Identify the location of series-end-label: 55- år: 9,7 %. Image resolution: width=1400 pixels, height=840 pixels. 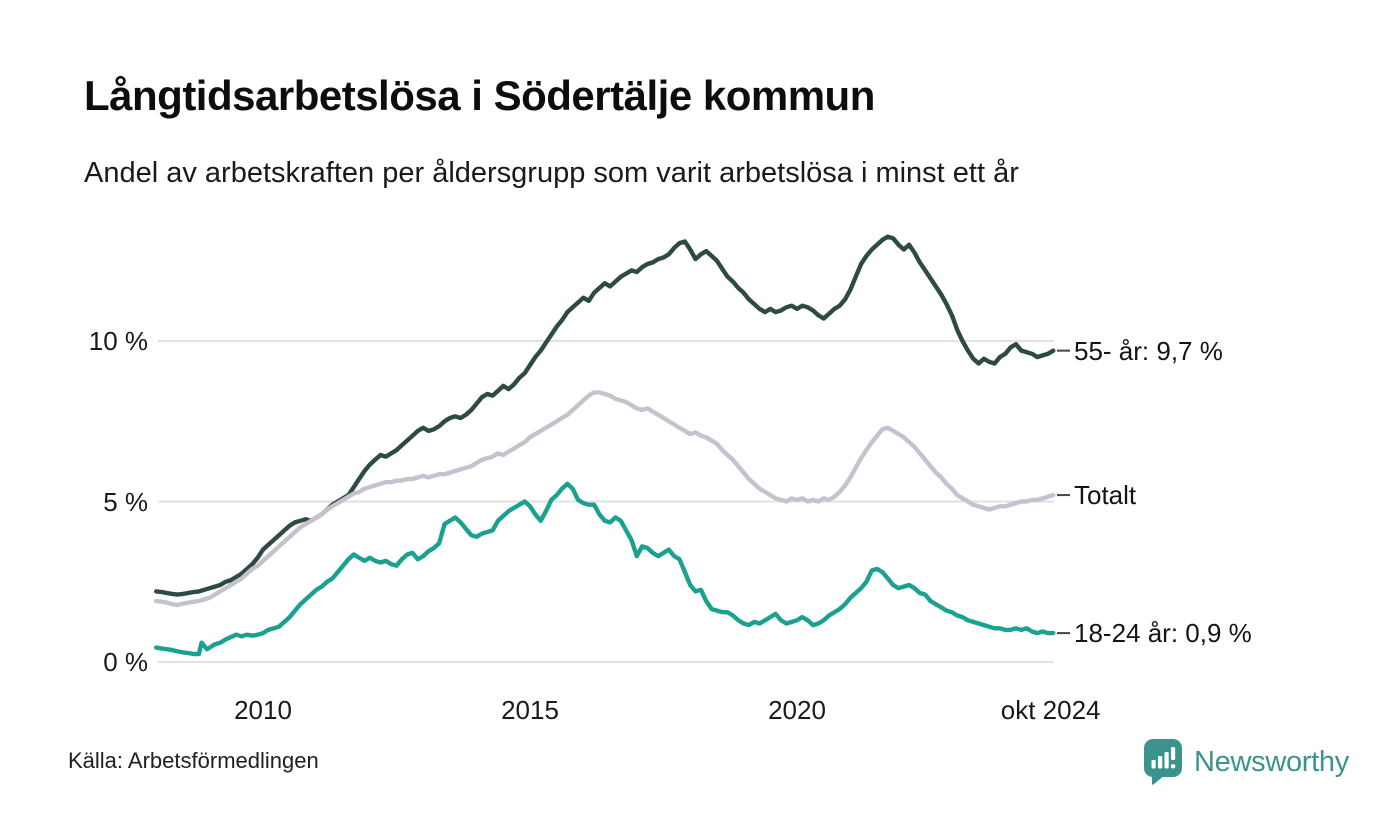
(1148, 350).